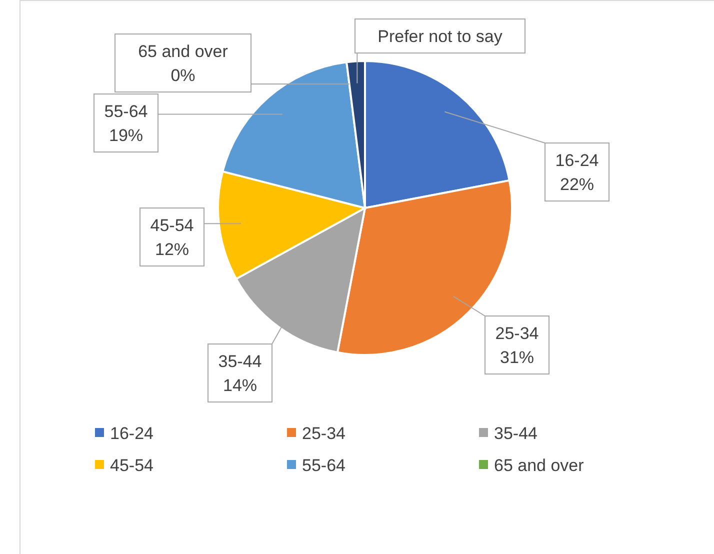  Describe the element at coordinates (132, 465) in the screenshot. I see `legend-label: 45-54` at that location.